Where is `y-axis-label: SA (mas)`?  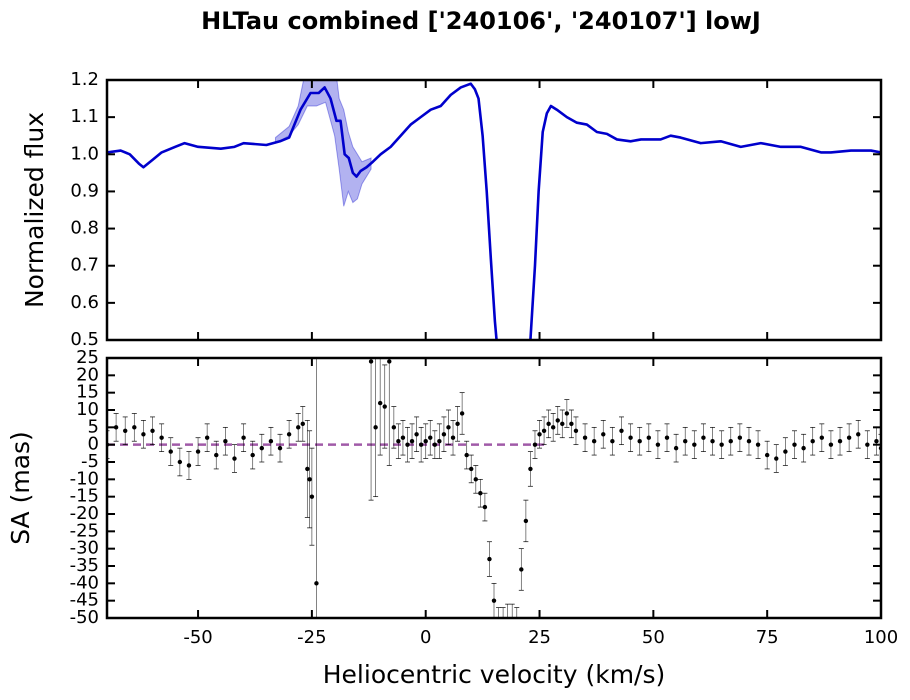 y-axis-label: SA (mas) is located at coordinates (20, 488).